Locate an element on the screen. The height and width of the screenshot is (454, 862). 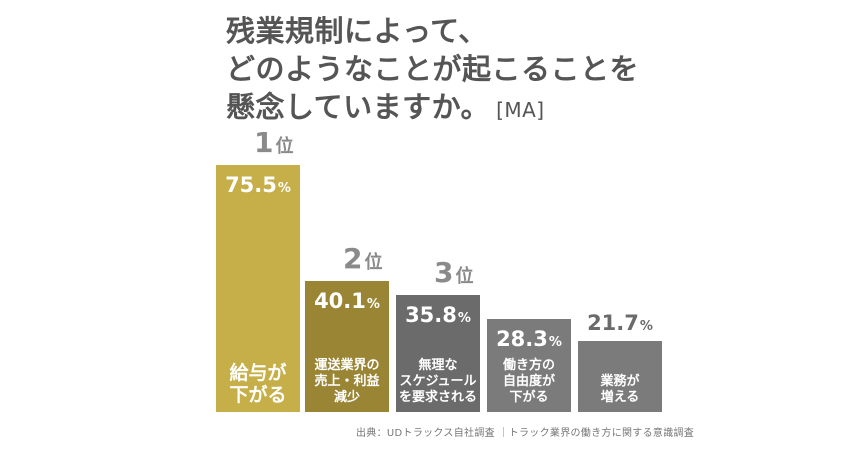
title-line-2: どのようなことが起こることを is located at coordinates (433, 69).